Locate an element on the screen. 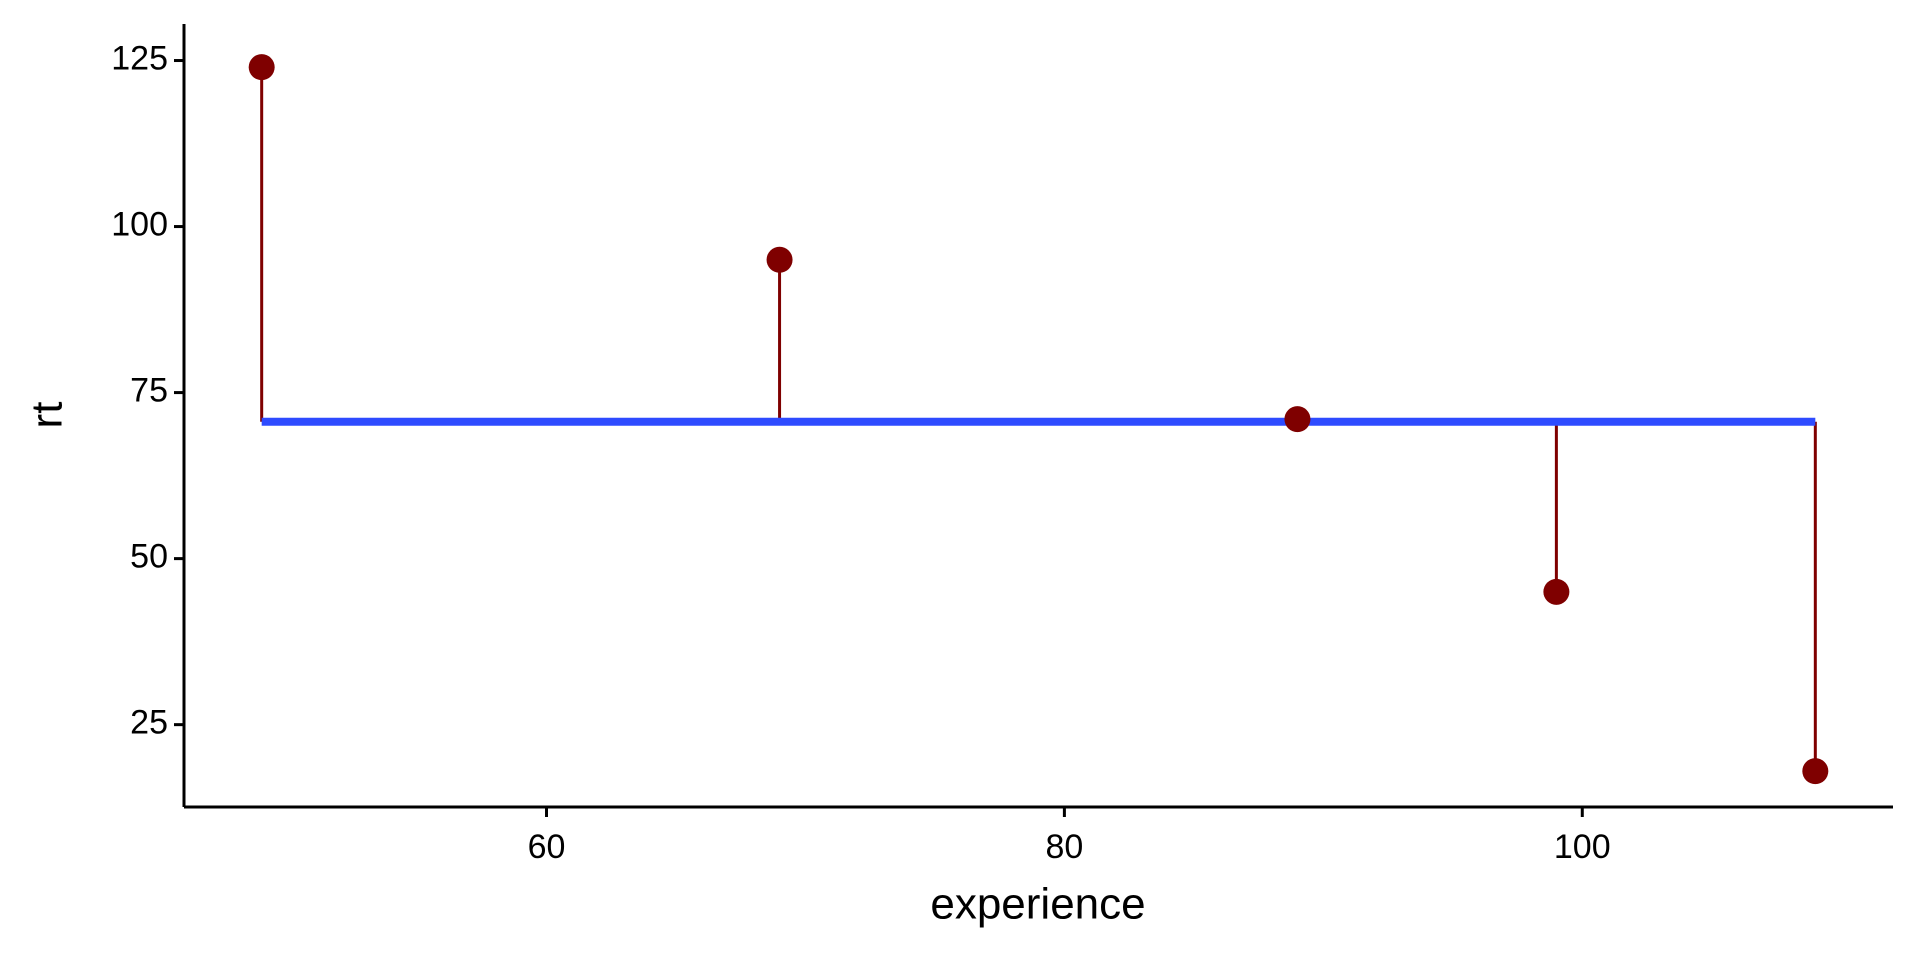  x-tick-label: 80 is located at coordinates (1064, 847).